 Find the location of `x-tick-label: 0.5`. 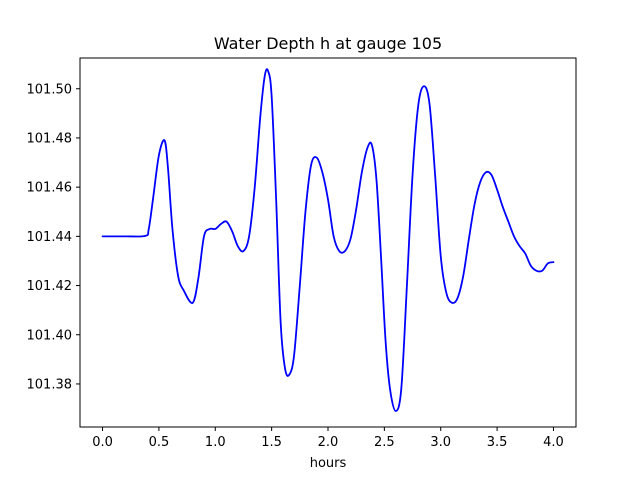

x-tick-label: 0.5 is located at coordinates (159, 442).